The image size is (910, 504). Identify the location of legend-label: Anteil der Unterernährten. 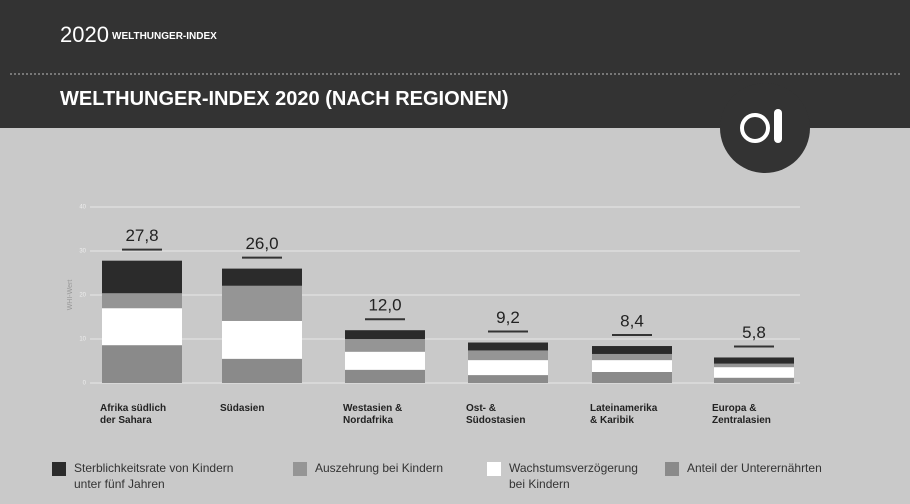
(754, 468).